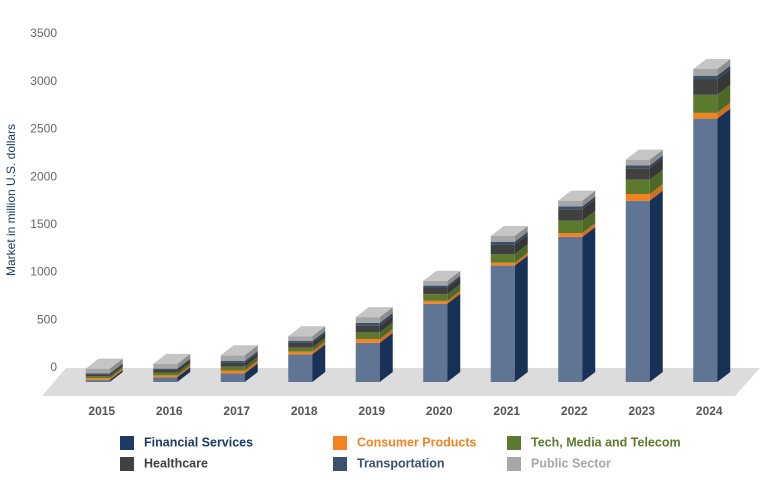 This screenshot has height=480, width=770. Describe the element at coordinates (417, 442) in the screenshot. I see `legend-label: Consumer Products` at that location.